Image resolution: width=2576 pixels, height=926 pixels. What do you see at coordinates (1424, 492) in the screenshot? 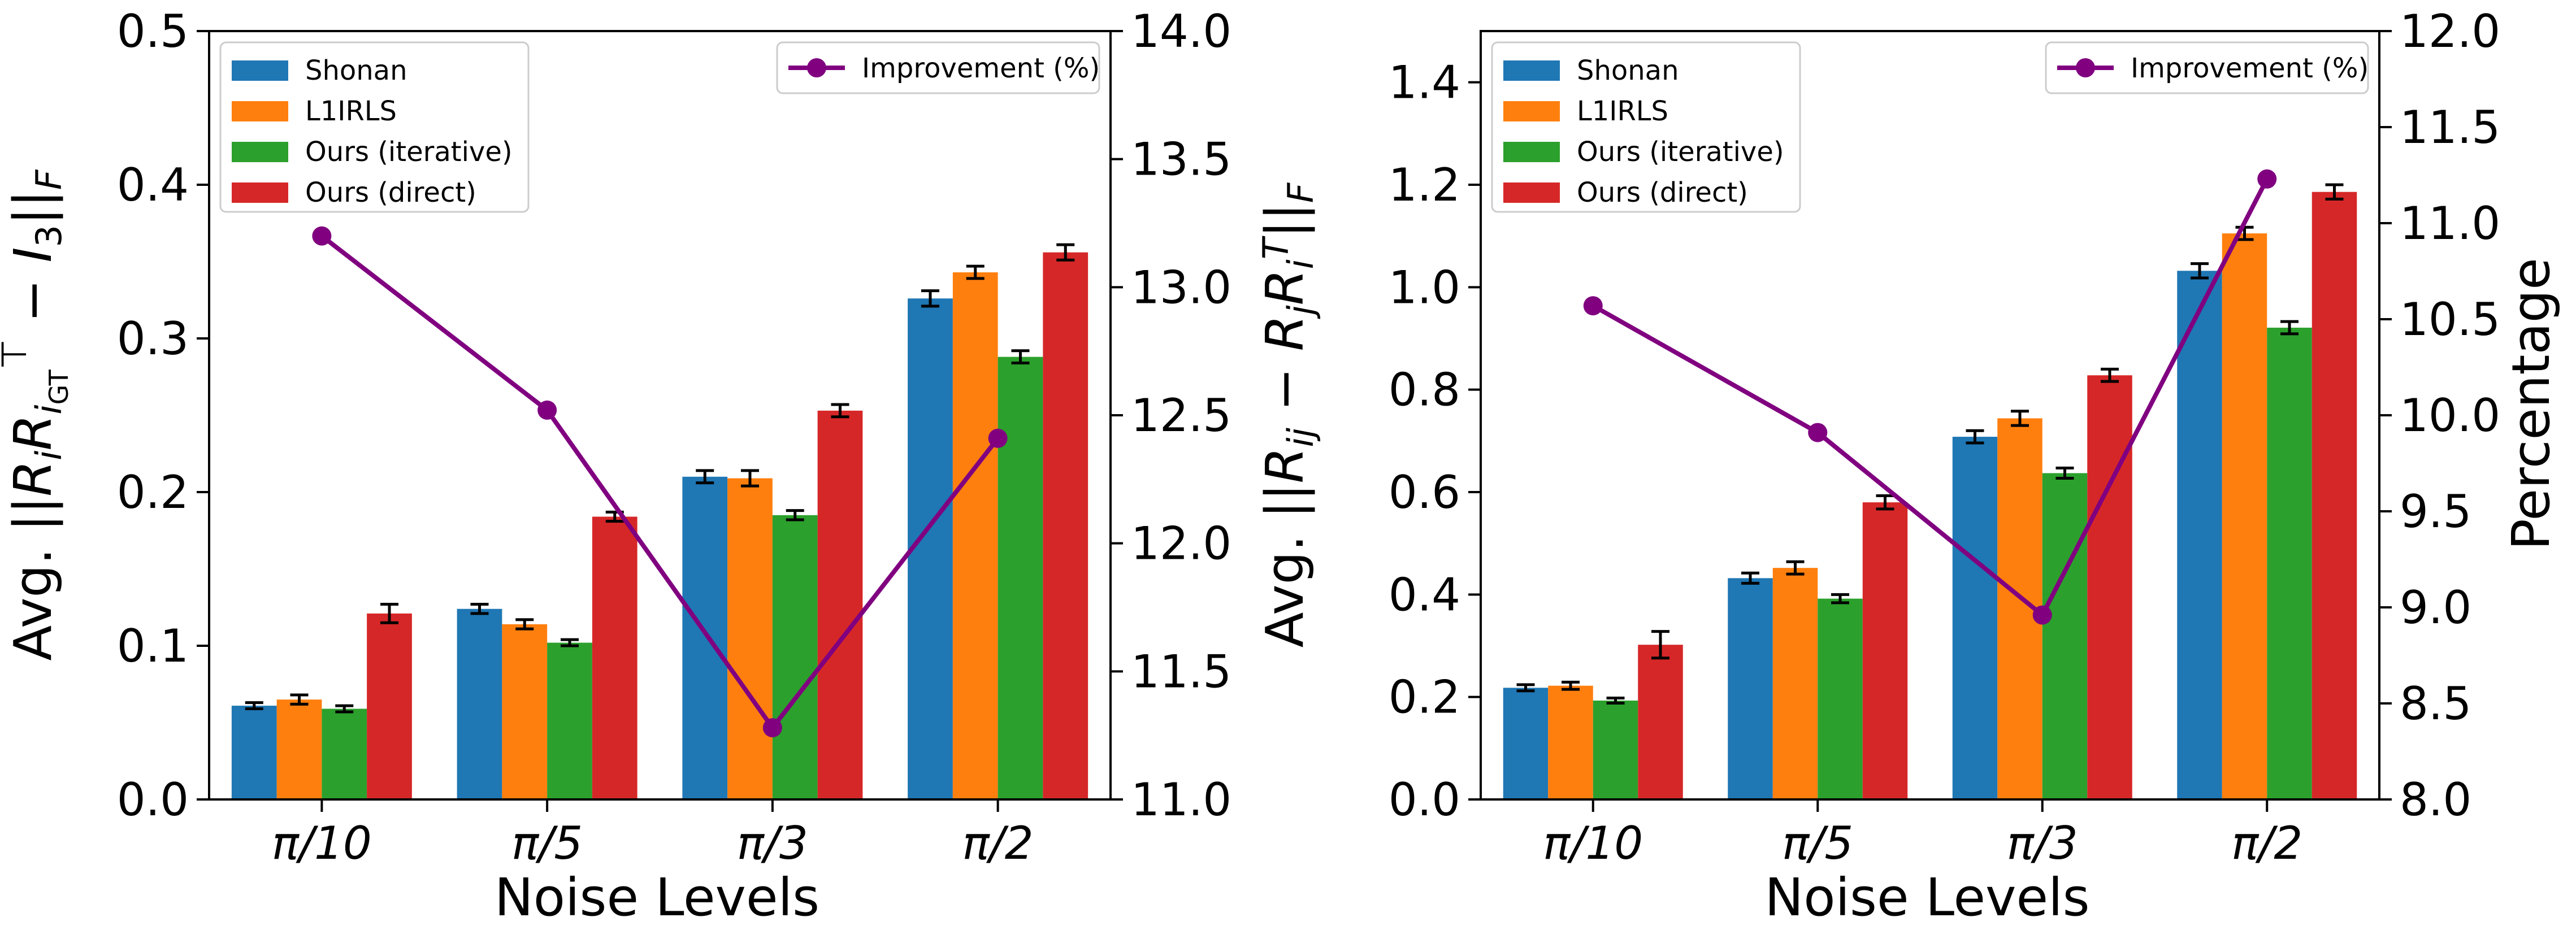
I see `y-tick-label: 0.6` at bounding box center [1424, 492].